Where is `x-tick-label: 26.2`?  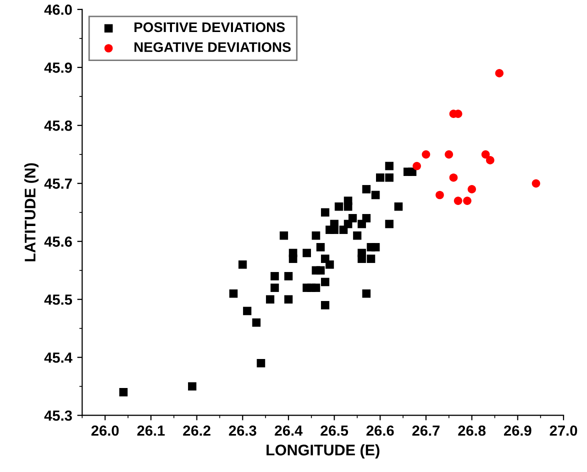 x-tick-label: 26.2 is located at coordinates (196, 430).